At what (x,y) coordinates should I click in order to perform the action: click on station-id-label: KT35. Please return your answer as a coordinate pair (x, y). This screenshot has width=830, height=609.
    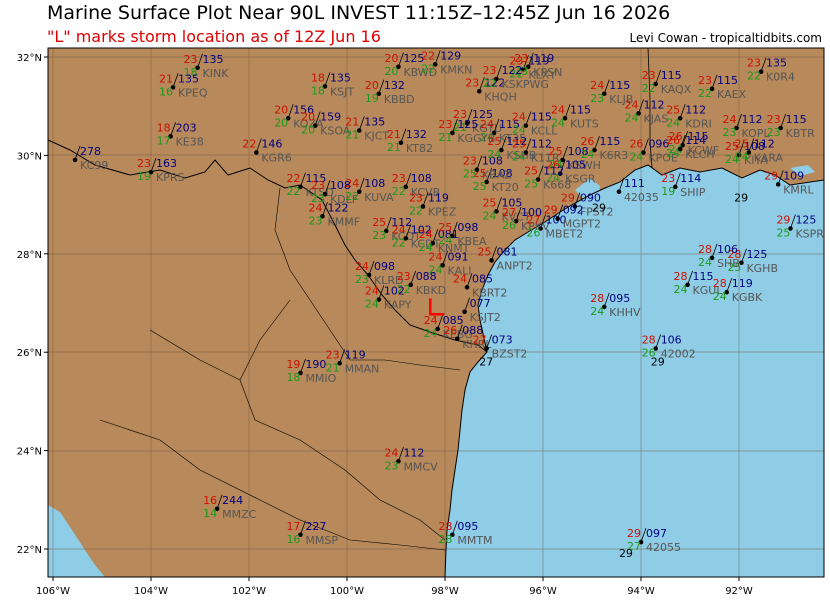
    Looking at the image, I should click on (512, 138).